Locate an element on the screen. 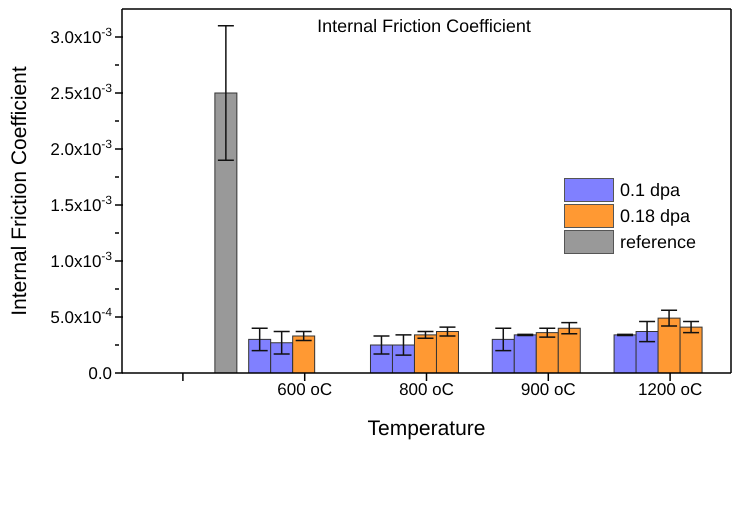 The width and height of the screenshot is (744, 529). x-tick-label: 900 oC is located at coordinates (548, 390).